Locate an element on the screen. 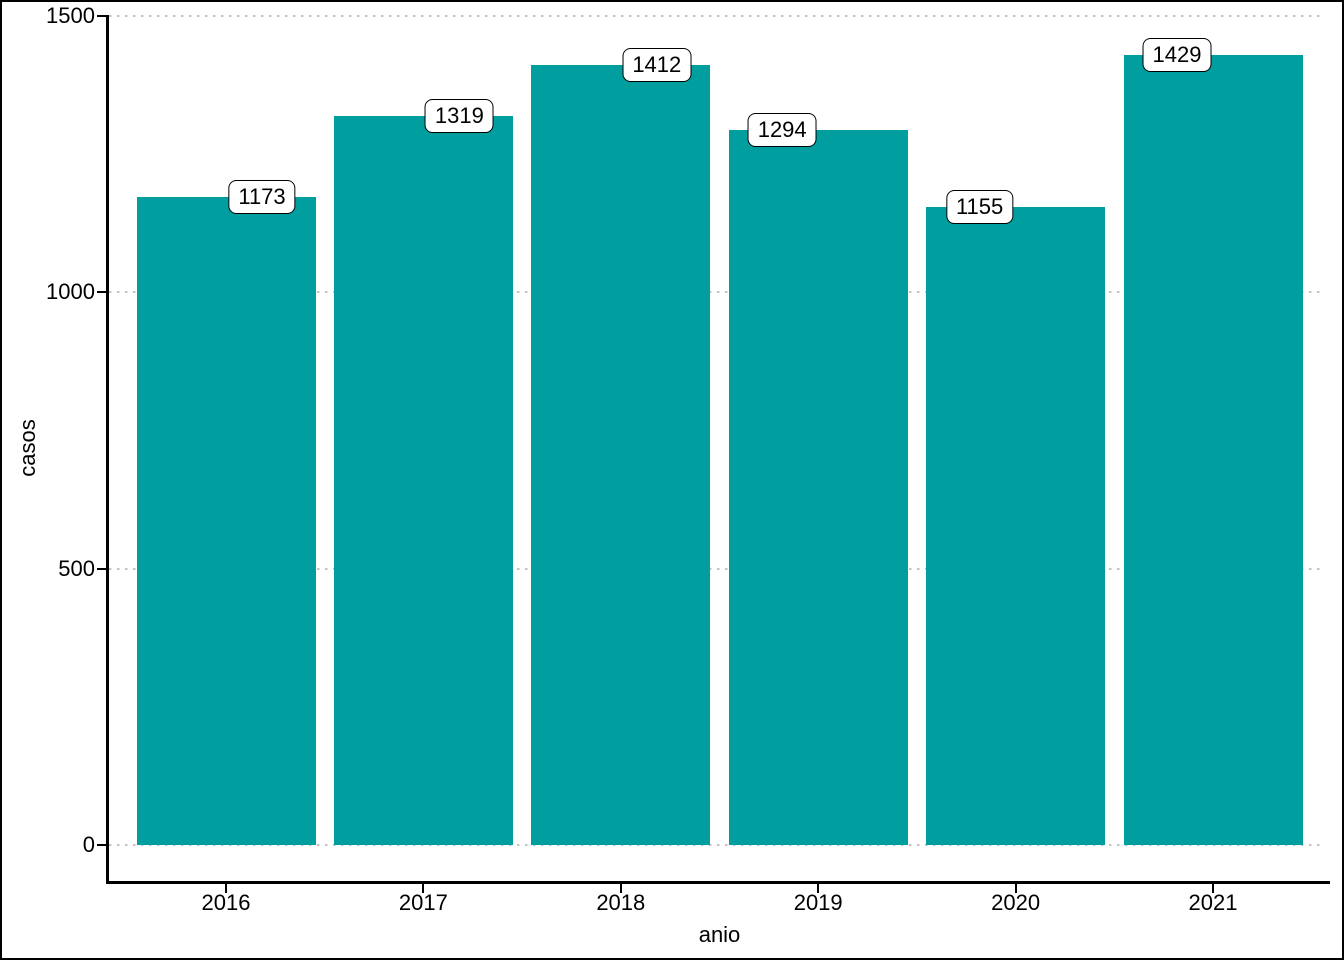 The width and height of the screenshot is (1344, 960). bar-2018 is located at coordinates (621, 454).